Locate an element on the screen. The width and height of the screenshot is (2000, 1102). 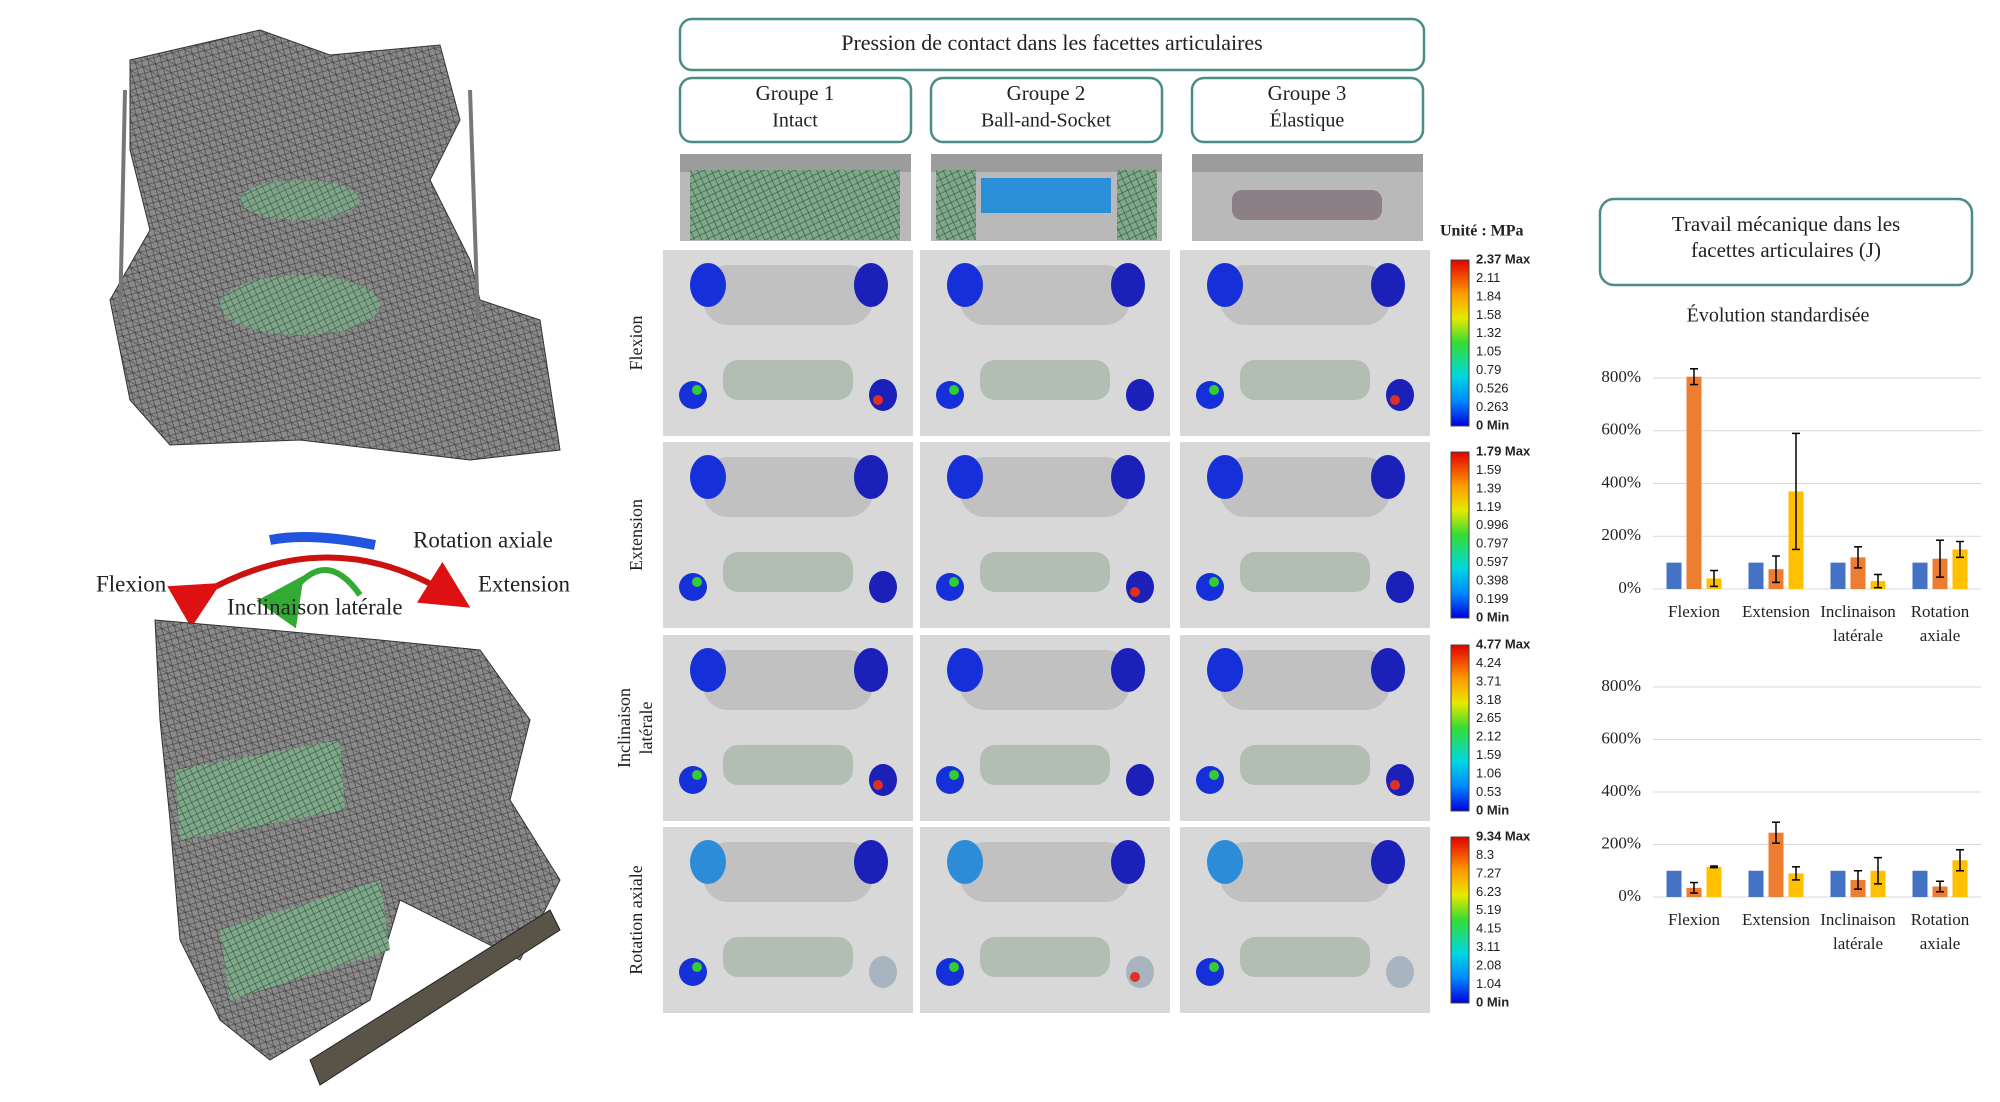
colorbar-label: 0.79 is located at coordinates (1488, 369).